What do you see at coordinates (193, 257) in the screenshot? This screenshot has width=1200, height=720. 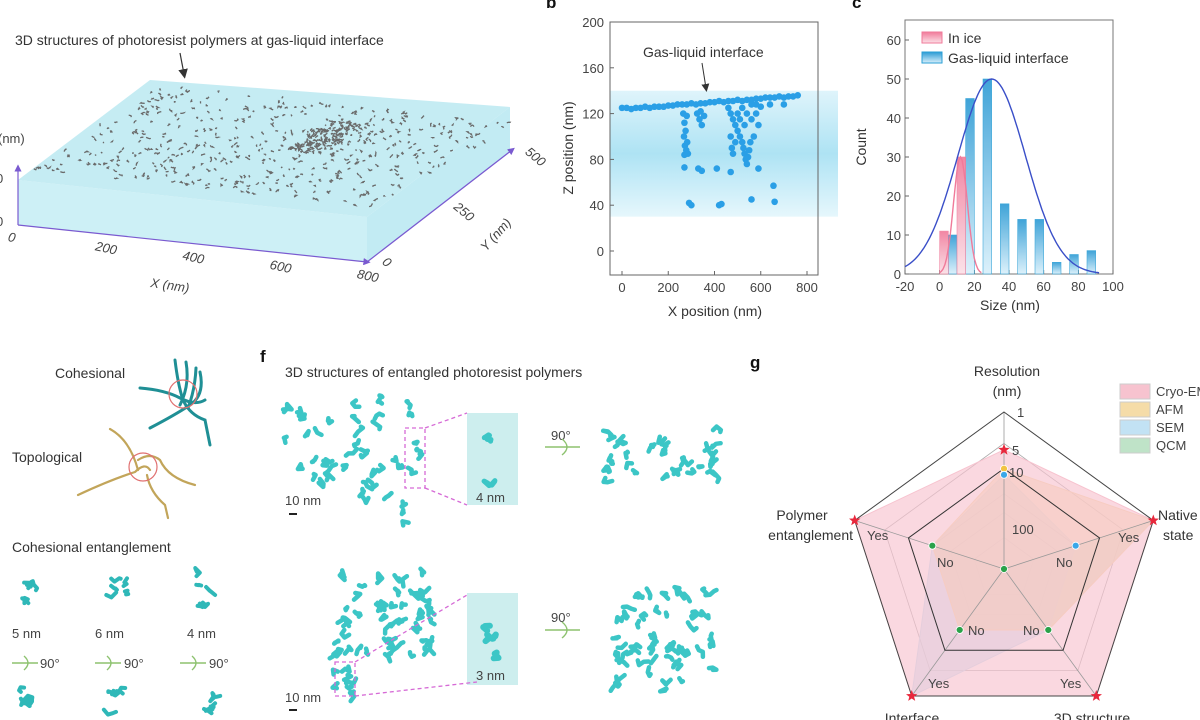 I see `x-tick-label: 400` at bounding box center [193, 257].